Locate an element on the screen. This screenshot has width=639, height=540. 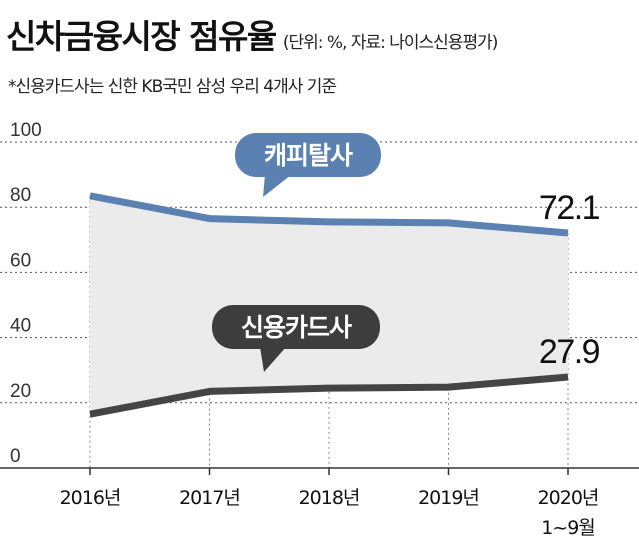
x-tick-3-line-0: 2019년 is located at coordinates (448, 498).